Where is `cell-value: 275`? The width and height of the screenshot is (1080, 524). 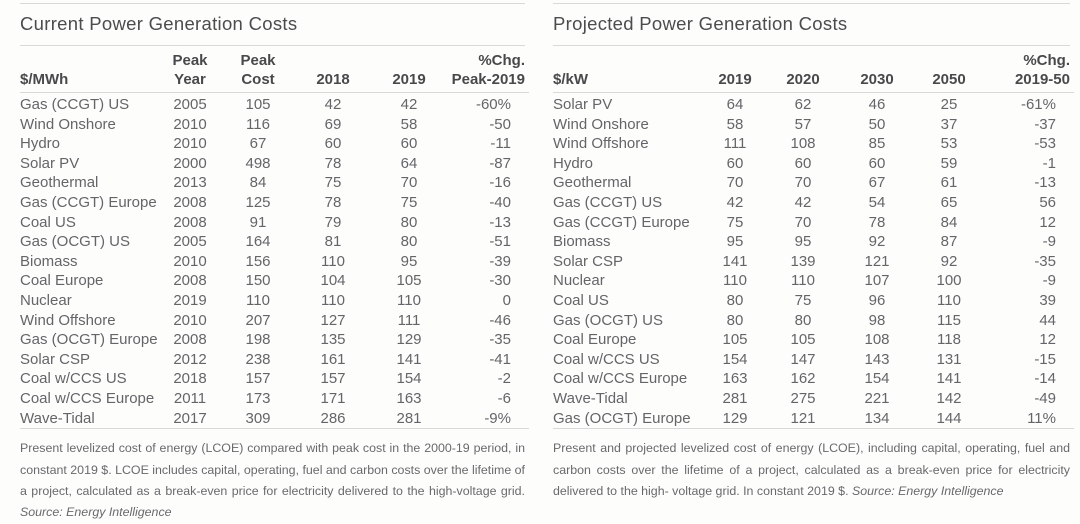 cell-value: 275 is located at coordinates (803, 398).